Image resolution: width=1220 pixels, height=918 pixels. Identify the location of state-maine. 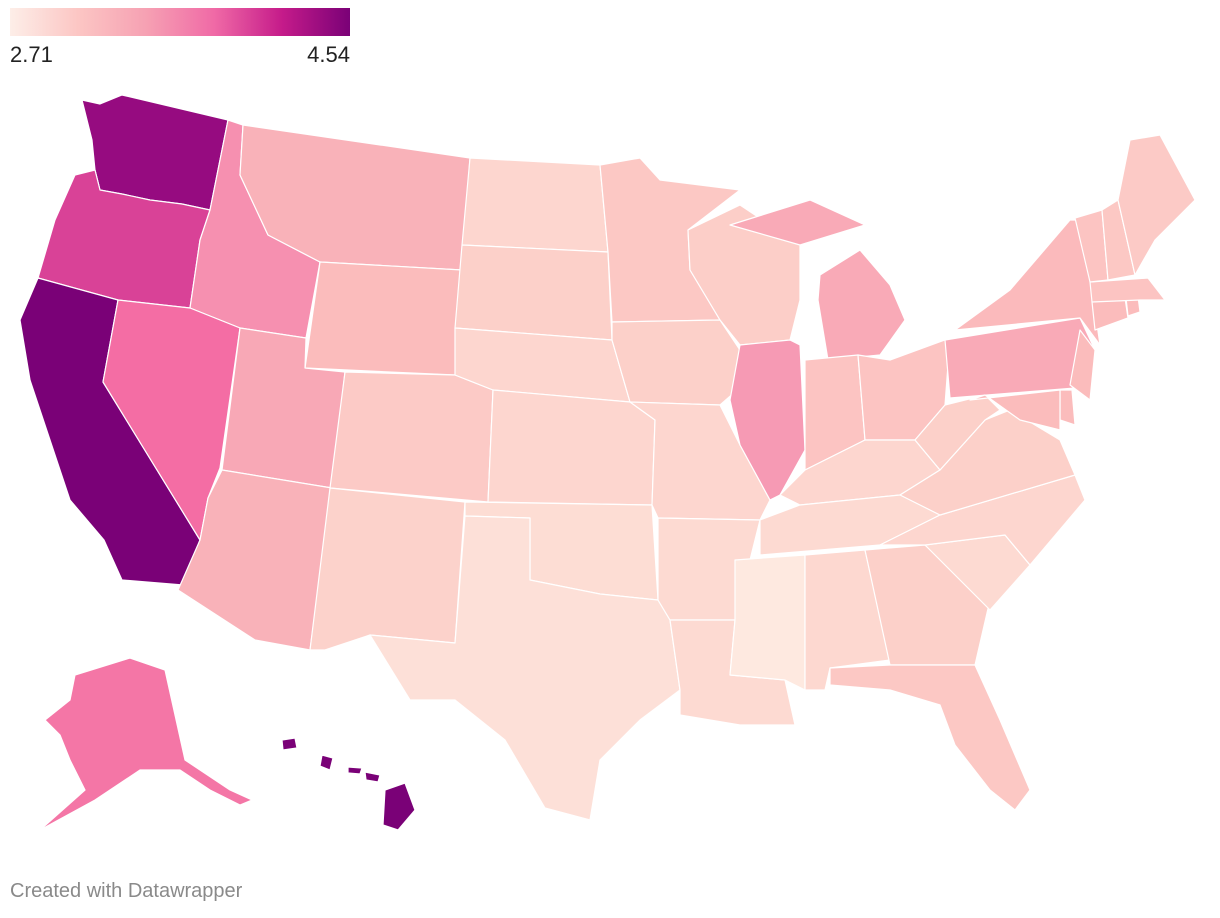
(1156, 205).